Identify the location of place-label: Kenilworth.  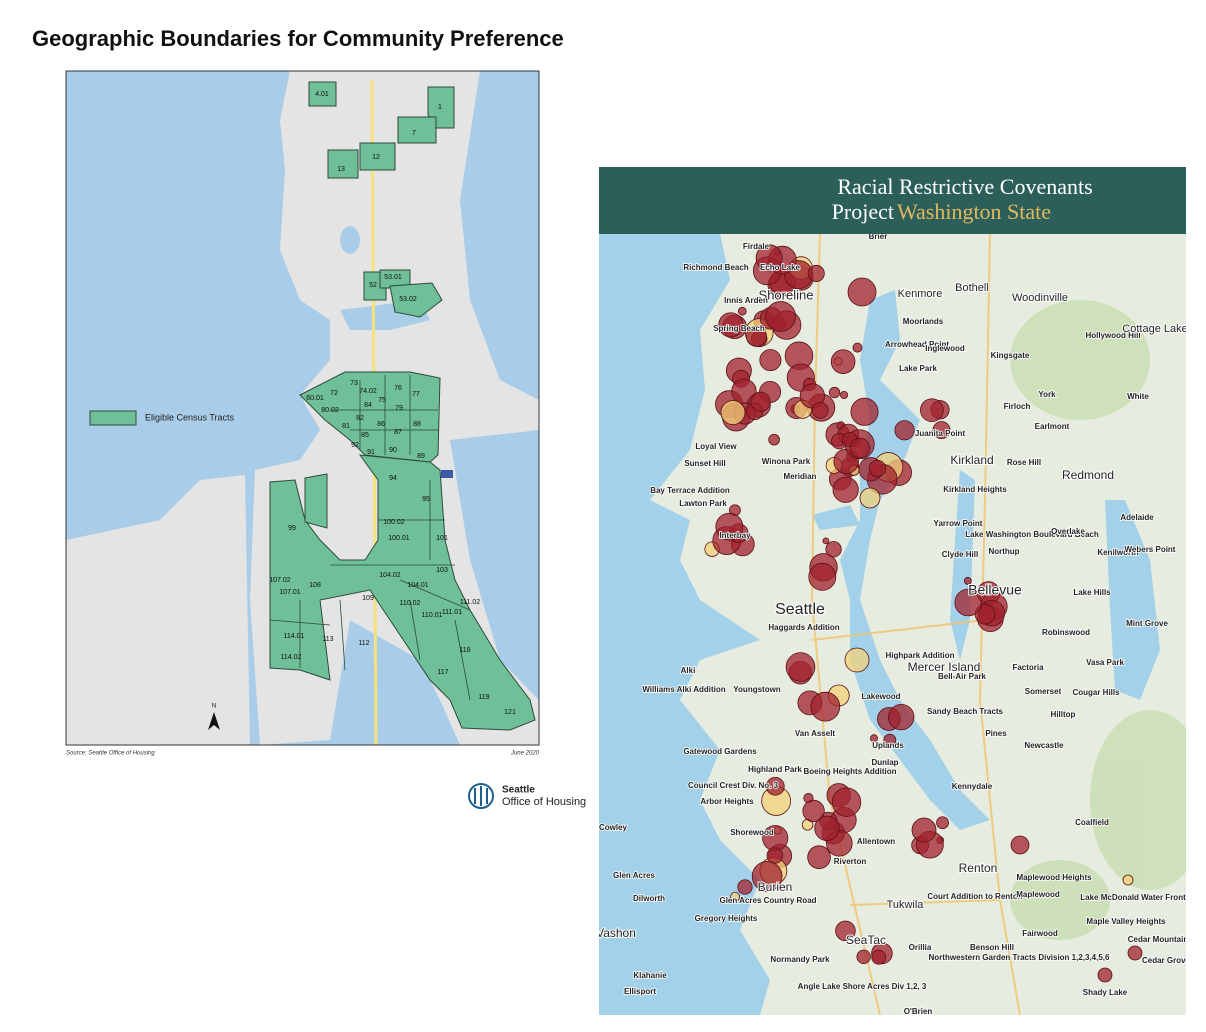
(1117, 552).